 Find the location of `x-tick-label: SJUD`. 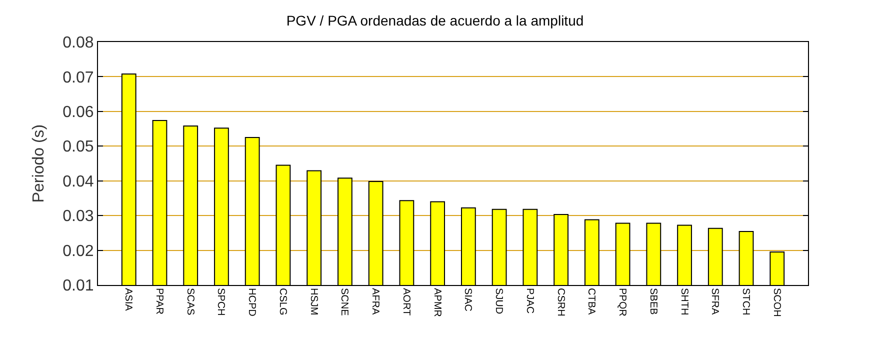

x-tick-label: SJUD is located at coordinates (498, 301).